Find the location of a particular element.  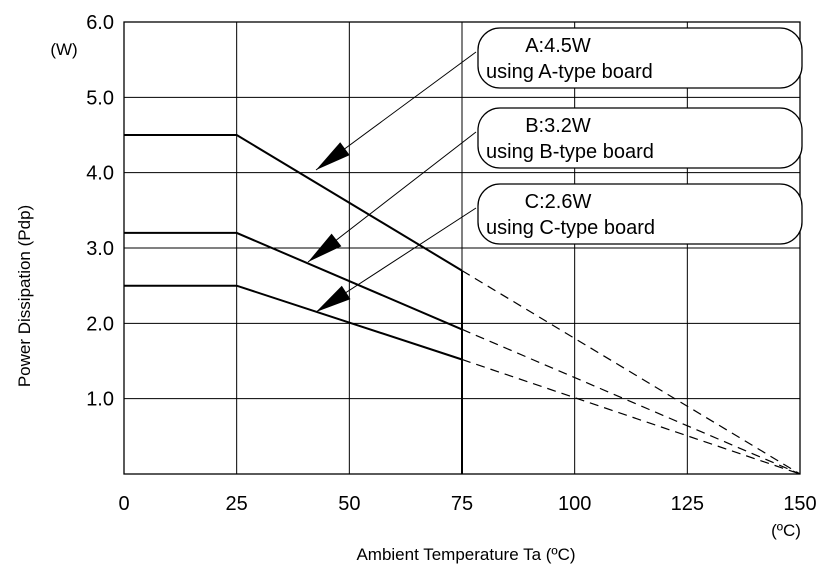

y-tick-label: 2.0 is located at coordinates (100, 324).